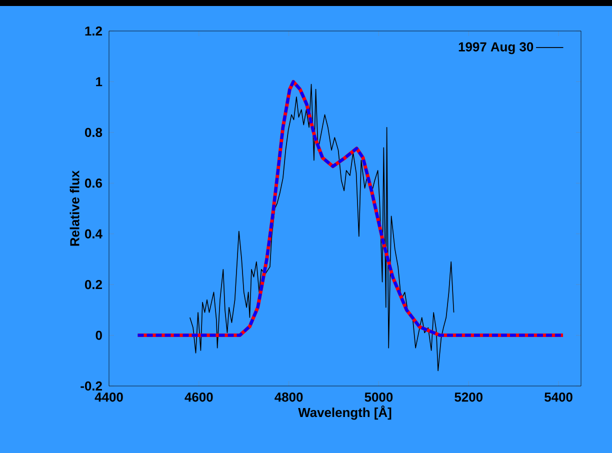  What do you see at coordinates (558, 397) in the screenshot?
I see `x-tick-label: 5400` at bounding box center [558, 397].